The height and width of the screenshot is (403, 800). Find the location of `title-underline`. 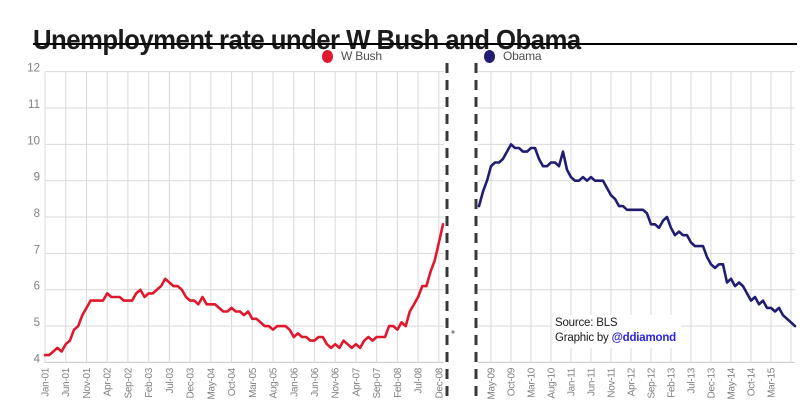

title-underline is located at coordinates (415, 44).